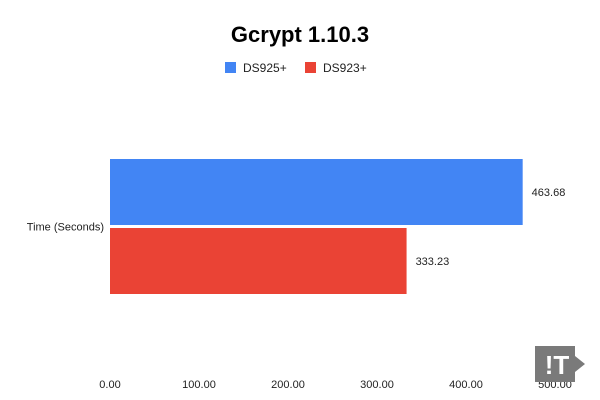  Describe the element at coordinates (288, 385) in the screenshot. I see `x-tick-label-3: 200.00` at that location.